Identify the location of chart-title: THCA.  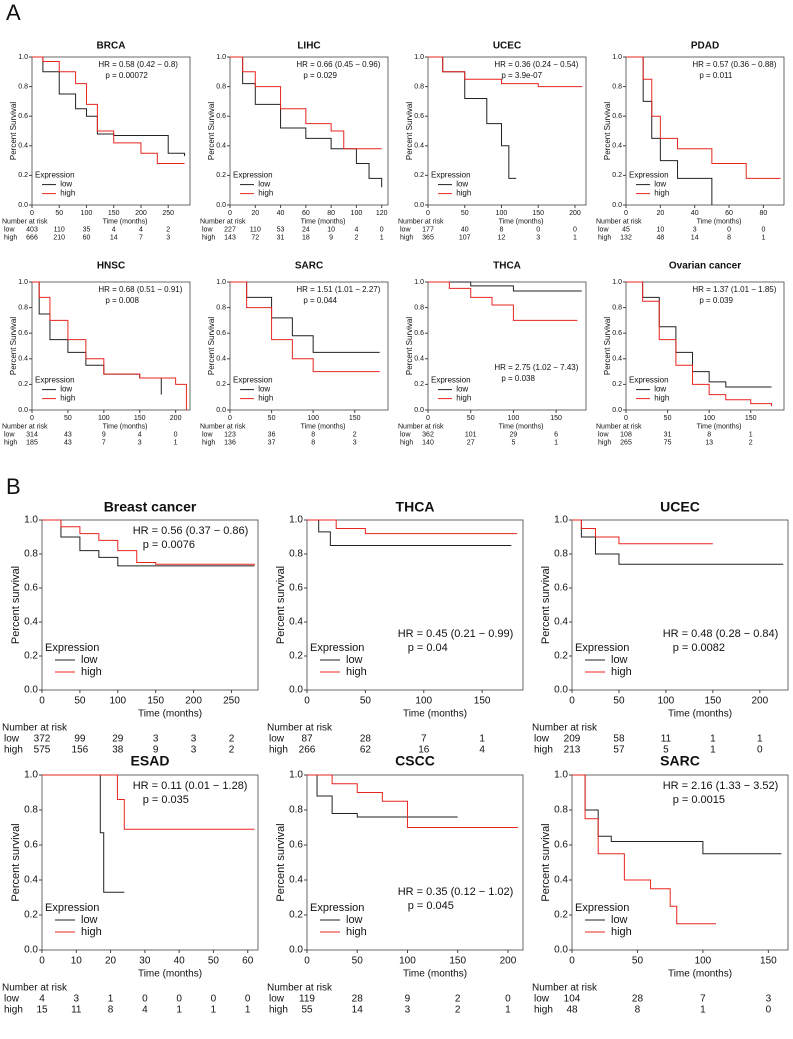
(415, 507).